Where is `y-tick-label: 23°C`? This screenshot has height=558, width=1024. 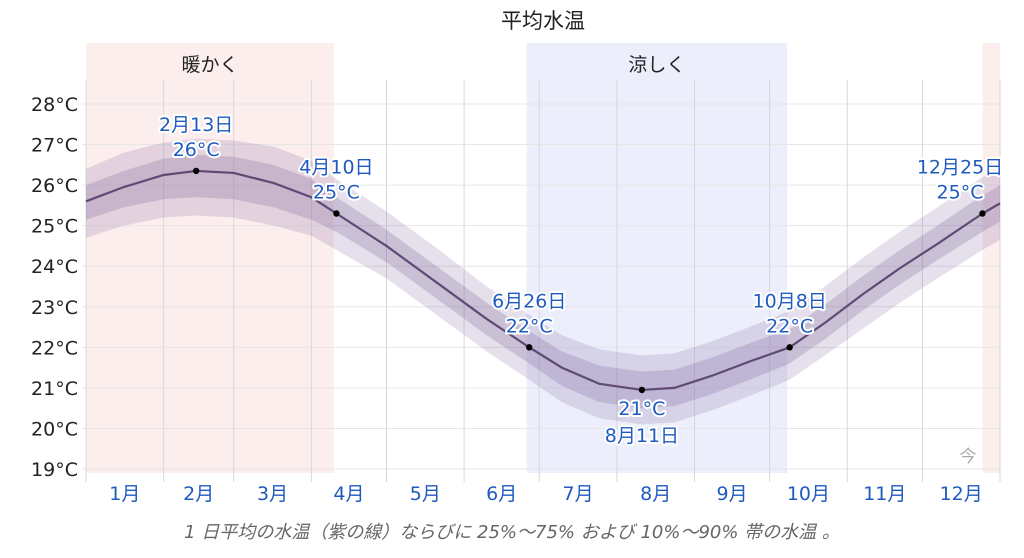
y-tick-label: 23°C is located at coordinates (54, 308).